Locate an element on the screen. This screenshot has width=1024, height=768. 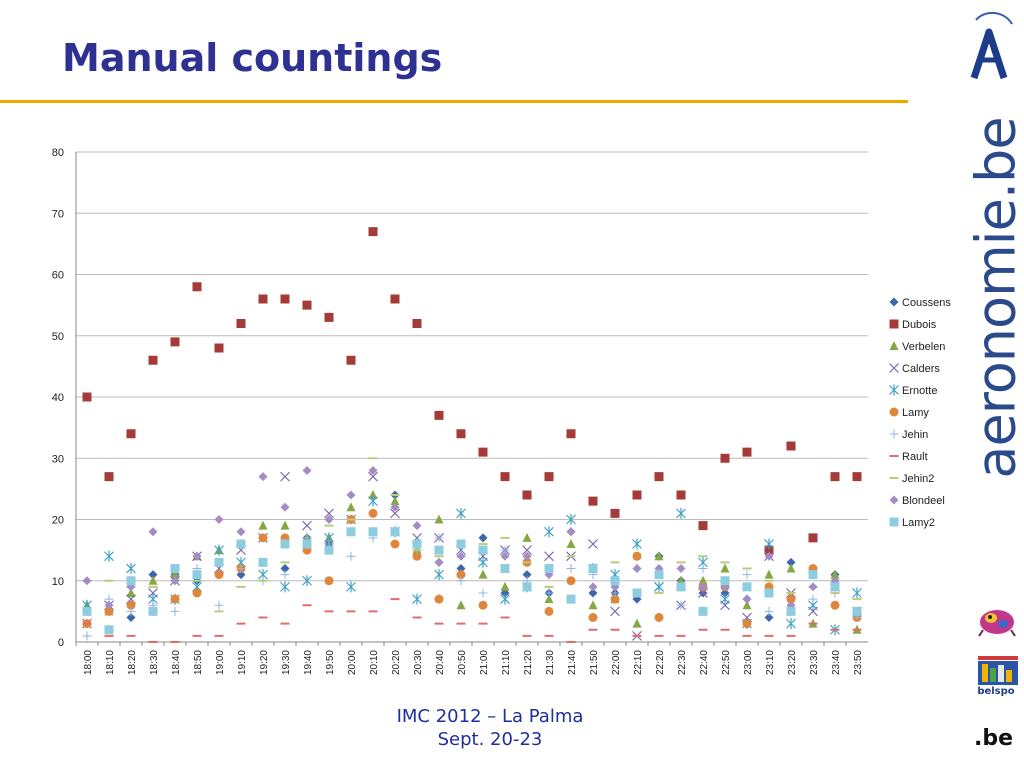
legend-marker-verbelen is located at coordinates (894, 345).